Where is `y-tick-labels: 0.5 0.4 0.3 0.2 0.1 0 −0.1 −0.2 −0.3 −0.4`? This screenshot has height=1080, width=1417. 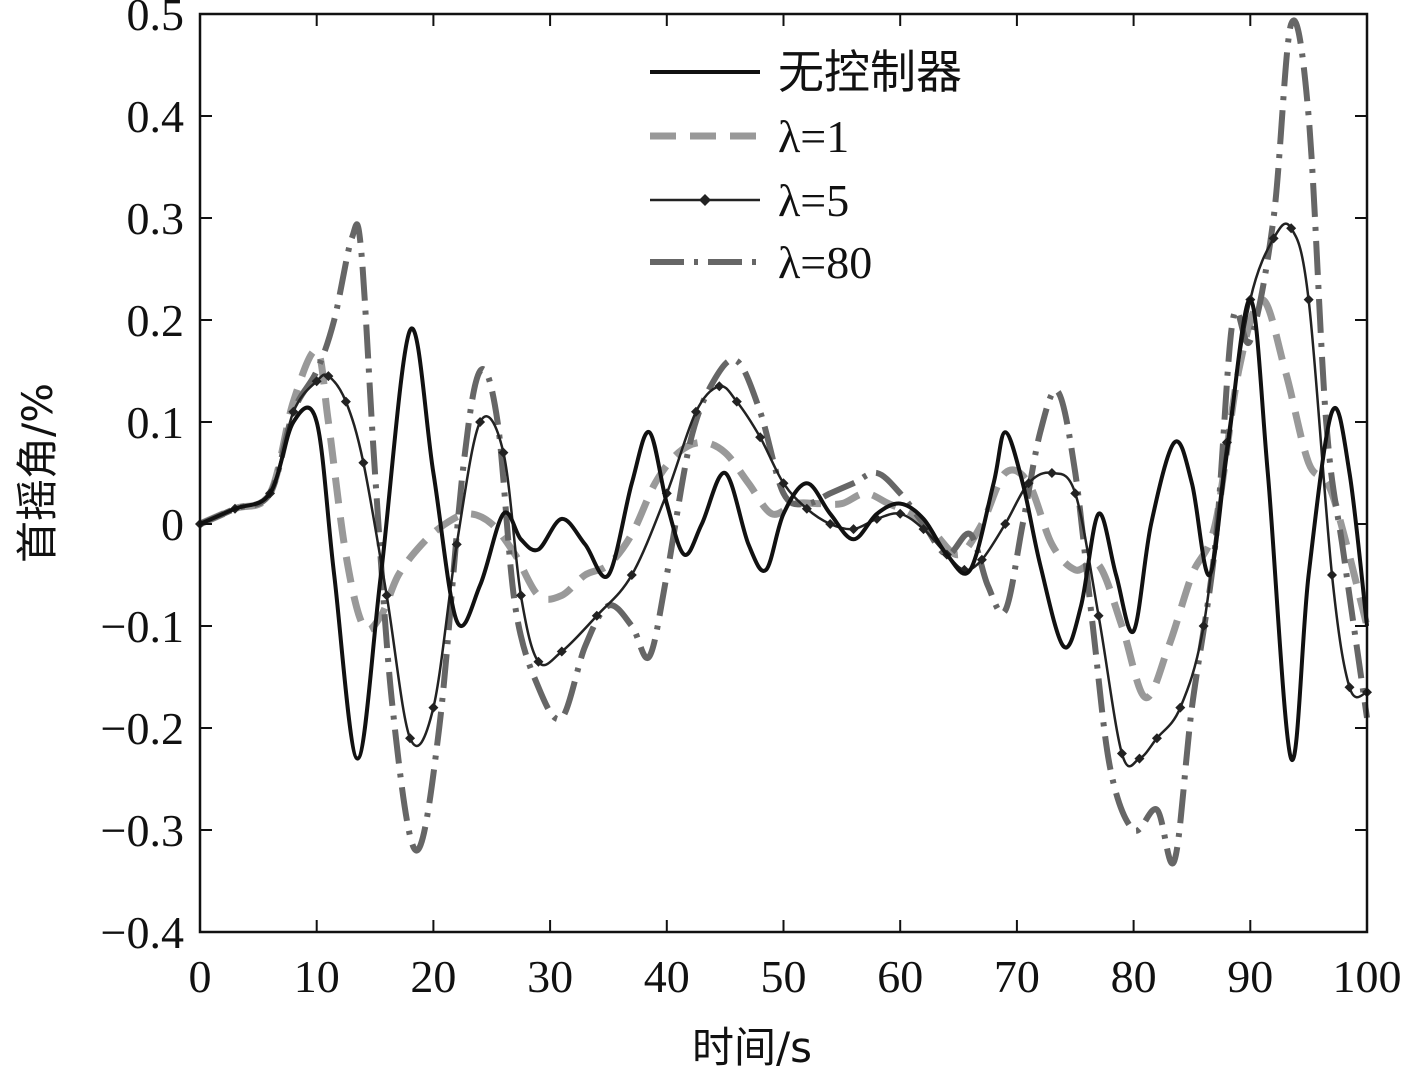
y-tick-labels: 0.5 0.4 0.3 0.2 0.1 0 −0.1 −0.2 −0.3 −0.4 is located at coordinates (142, 479).